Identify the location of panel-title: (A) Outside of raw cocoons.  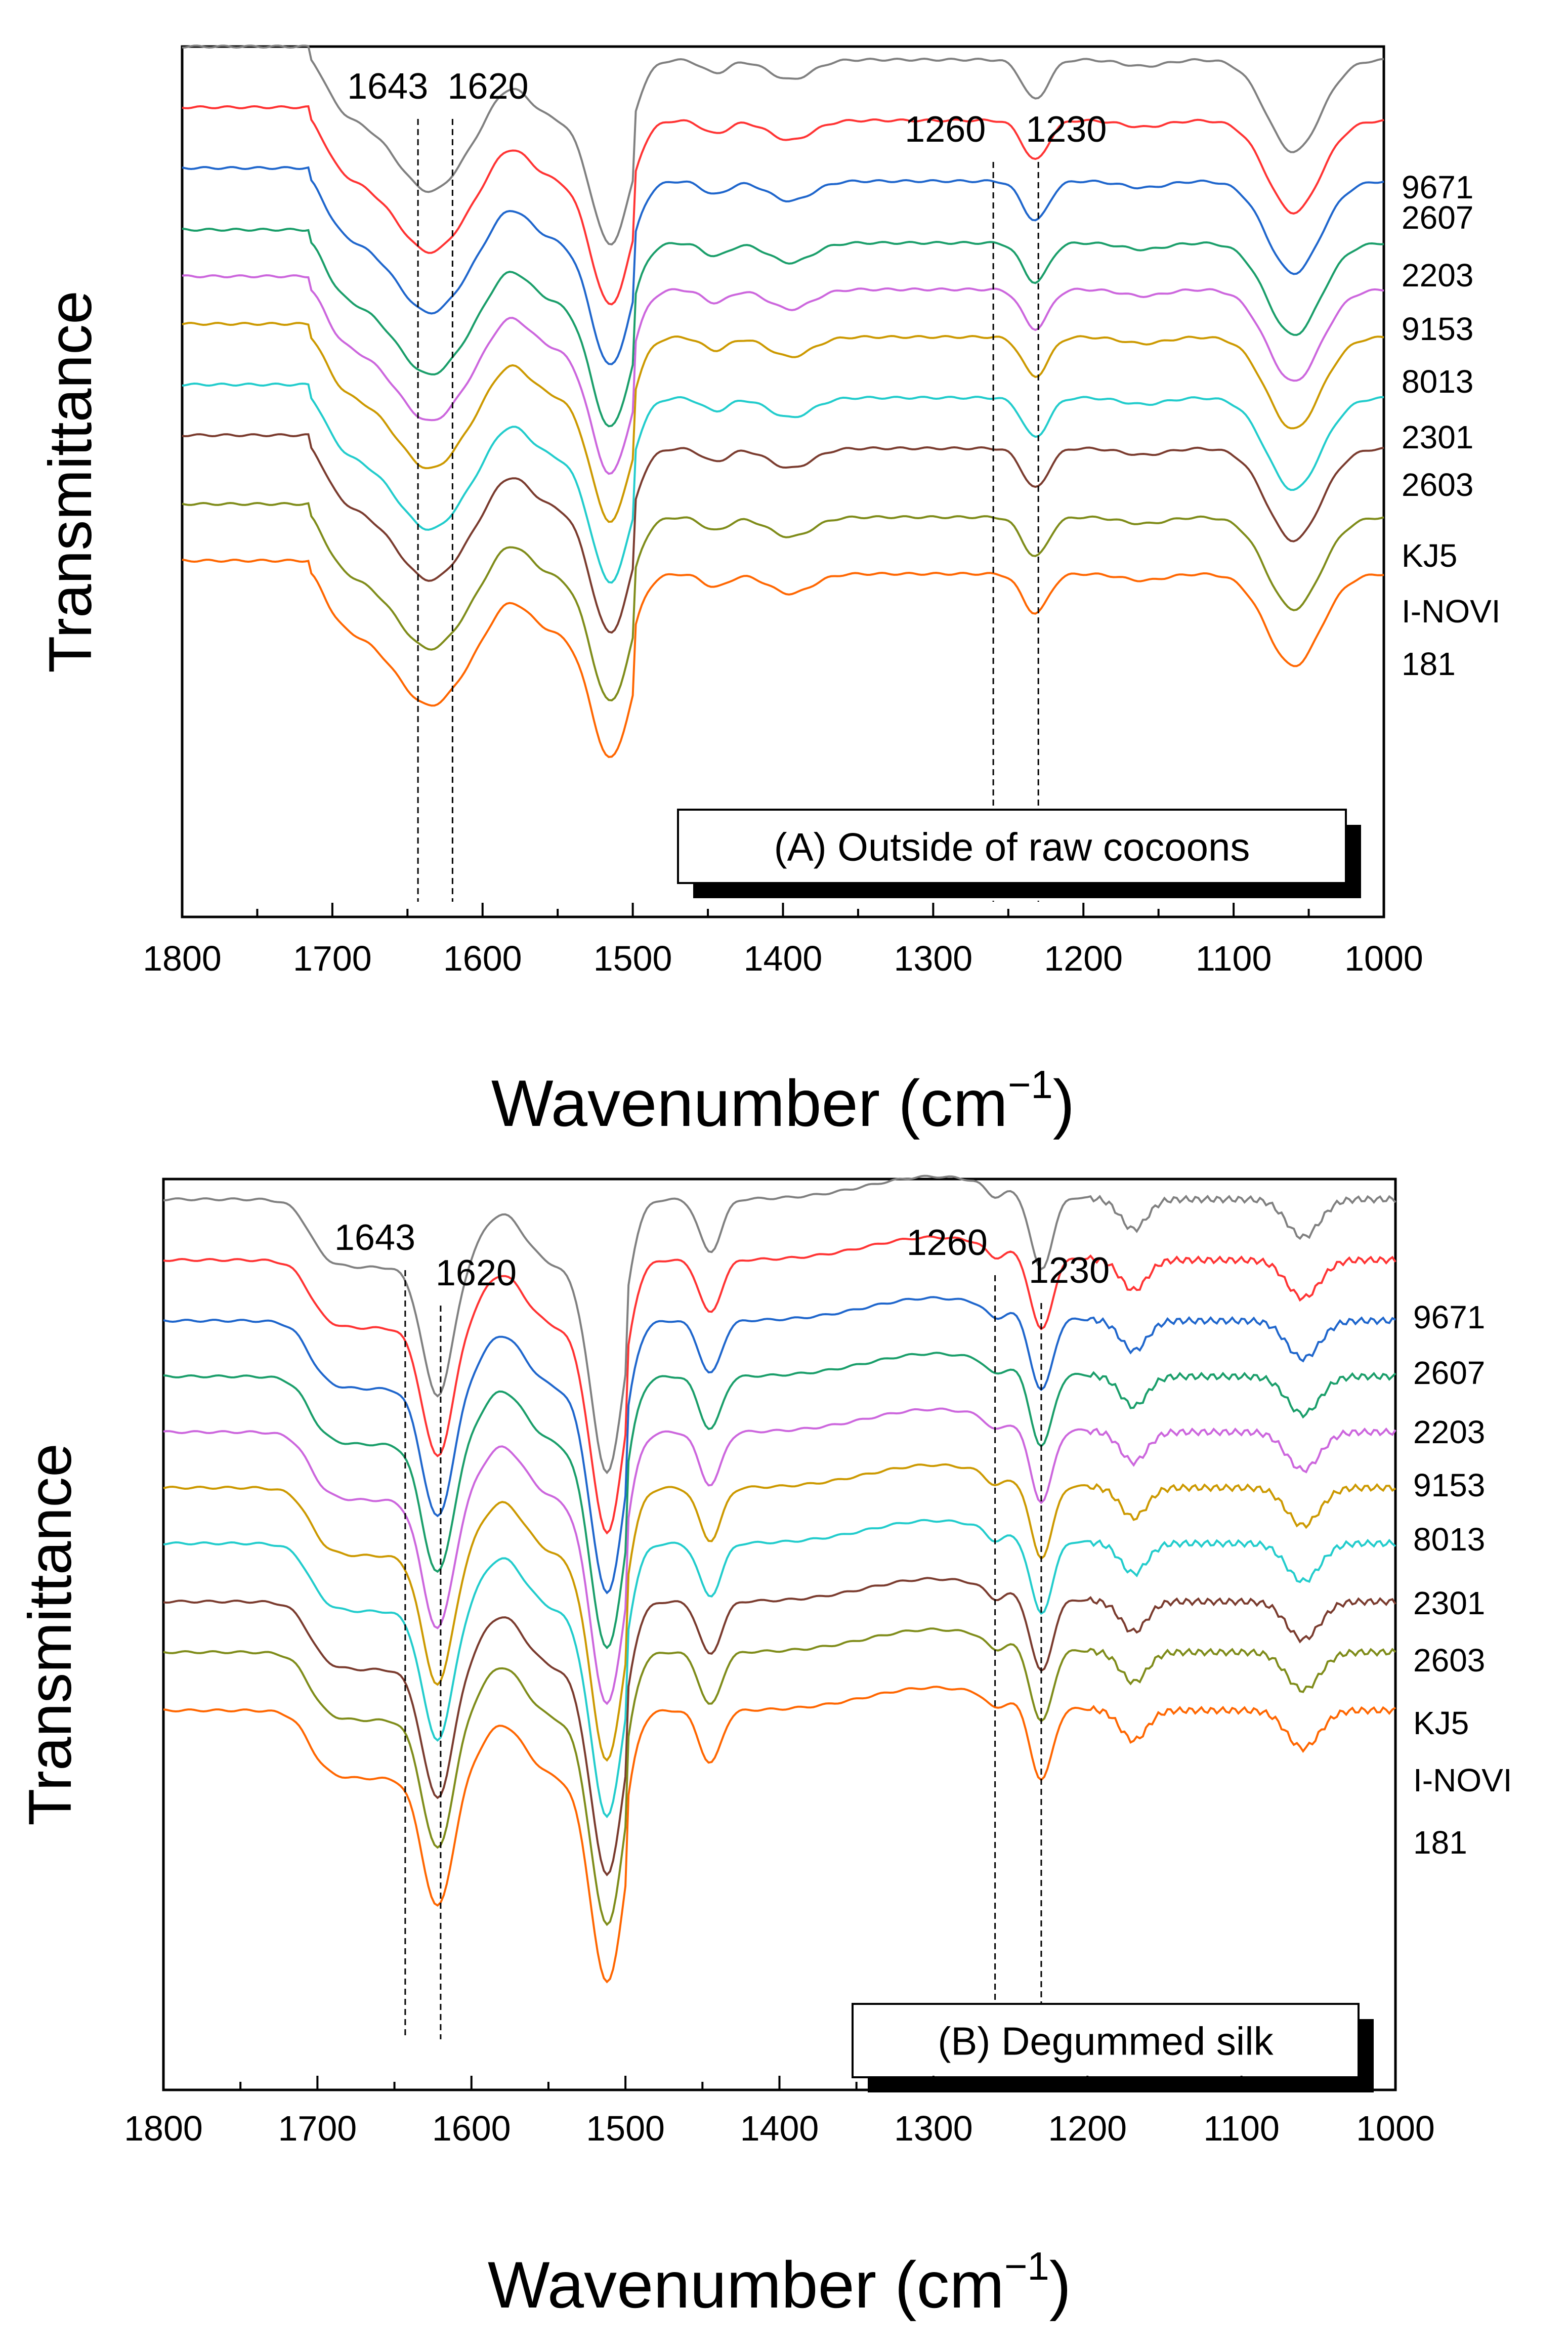
(1012, 847).